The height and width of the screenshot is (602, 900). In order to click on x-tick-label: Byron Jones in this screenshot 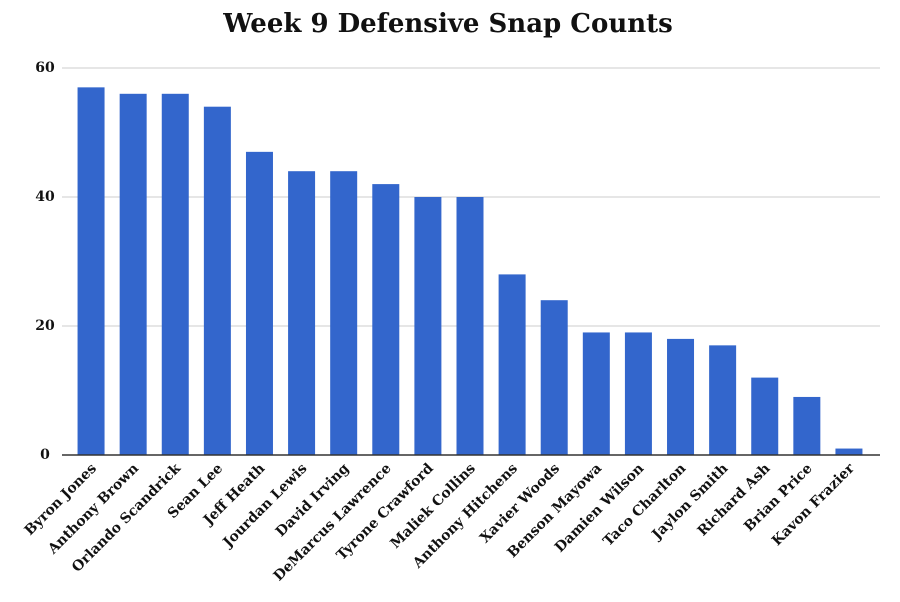, I will do `click(61, 499)`.